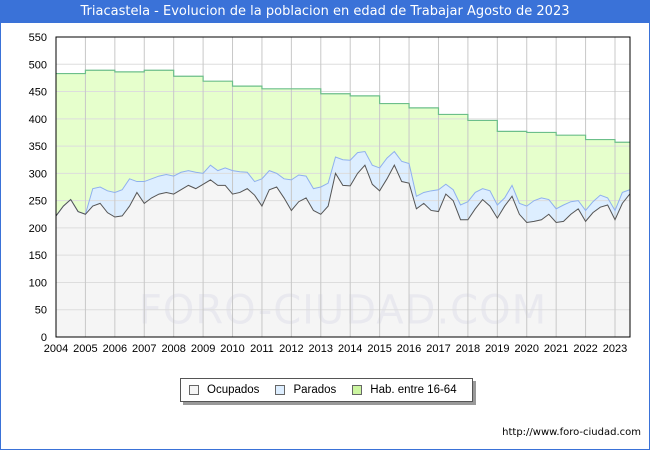 The width and height of the screenshot is (650, 450). I want to click on x-tick-label: 2004, so click(56, 349).